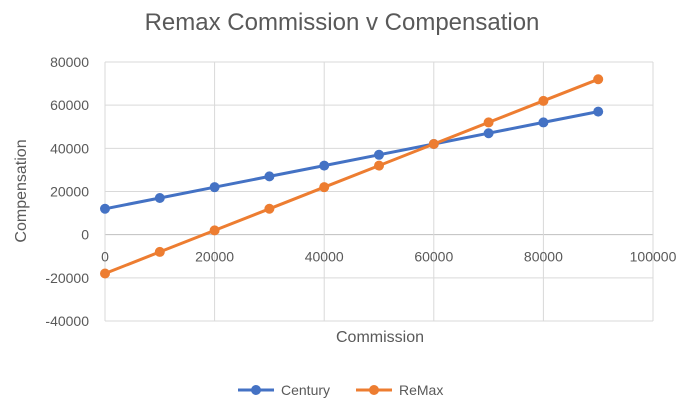  I want to click on y-tick-label: 20000, so click(69, 192).